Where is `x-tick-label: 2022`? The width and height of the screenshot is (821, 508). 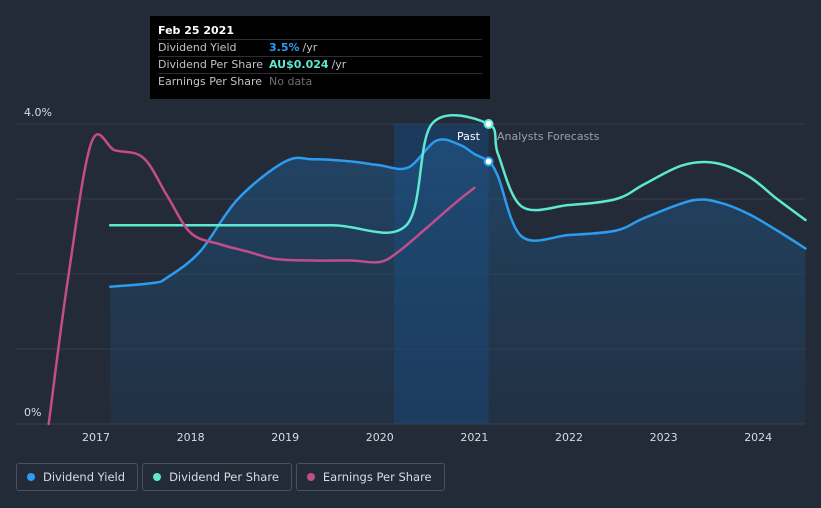
x-tick-label: 2022 is located at coordinates (569, 437).